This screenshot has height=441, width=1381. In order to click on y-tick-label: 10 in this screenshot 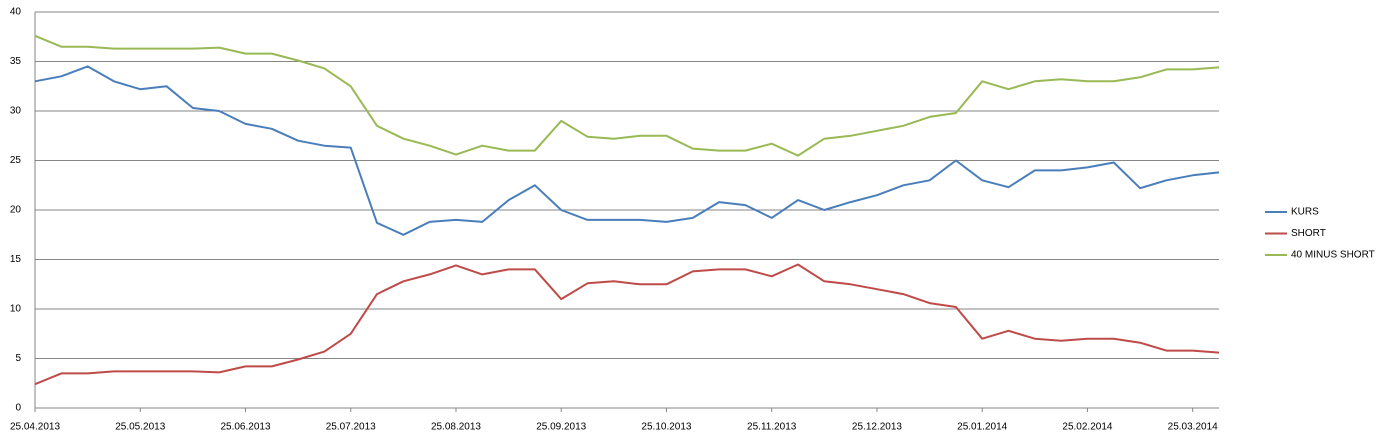, I will do `click(16, 309)`.